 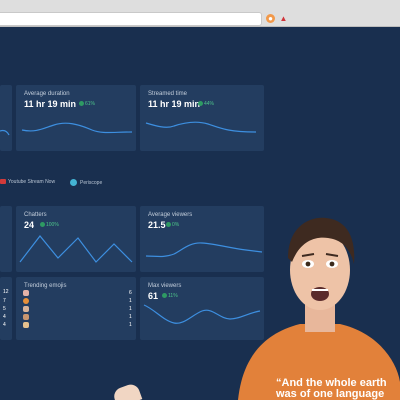 What do you see at coordinates (76, 118) in the screenshot?
I see `card-average-duration: Average duration 11 hr 19 min 61%` at bounding box center [76, 118].